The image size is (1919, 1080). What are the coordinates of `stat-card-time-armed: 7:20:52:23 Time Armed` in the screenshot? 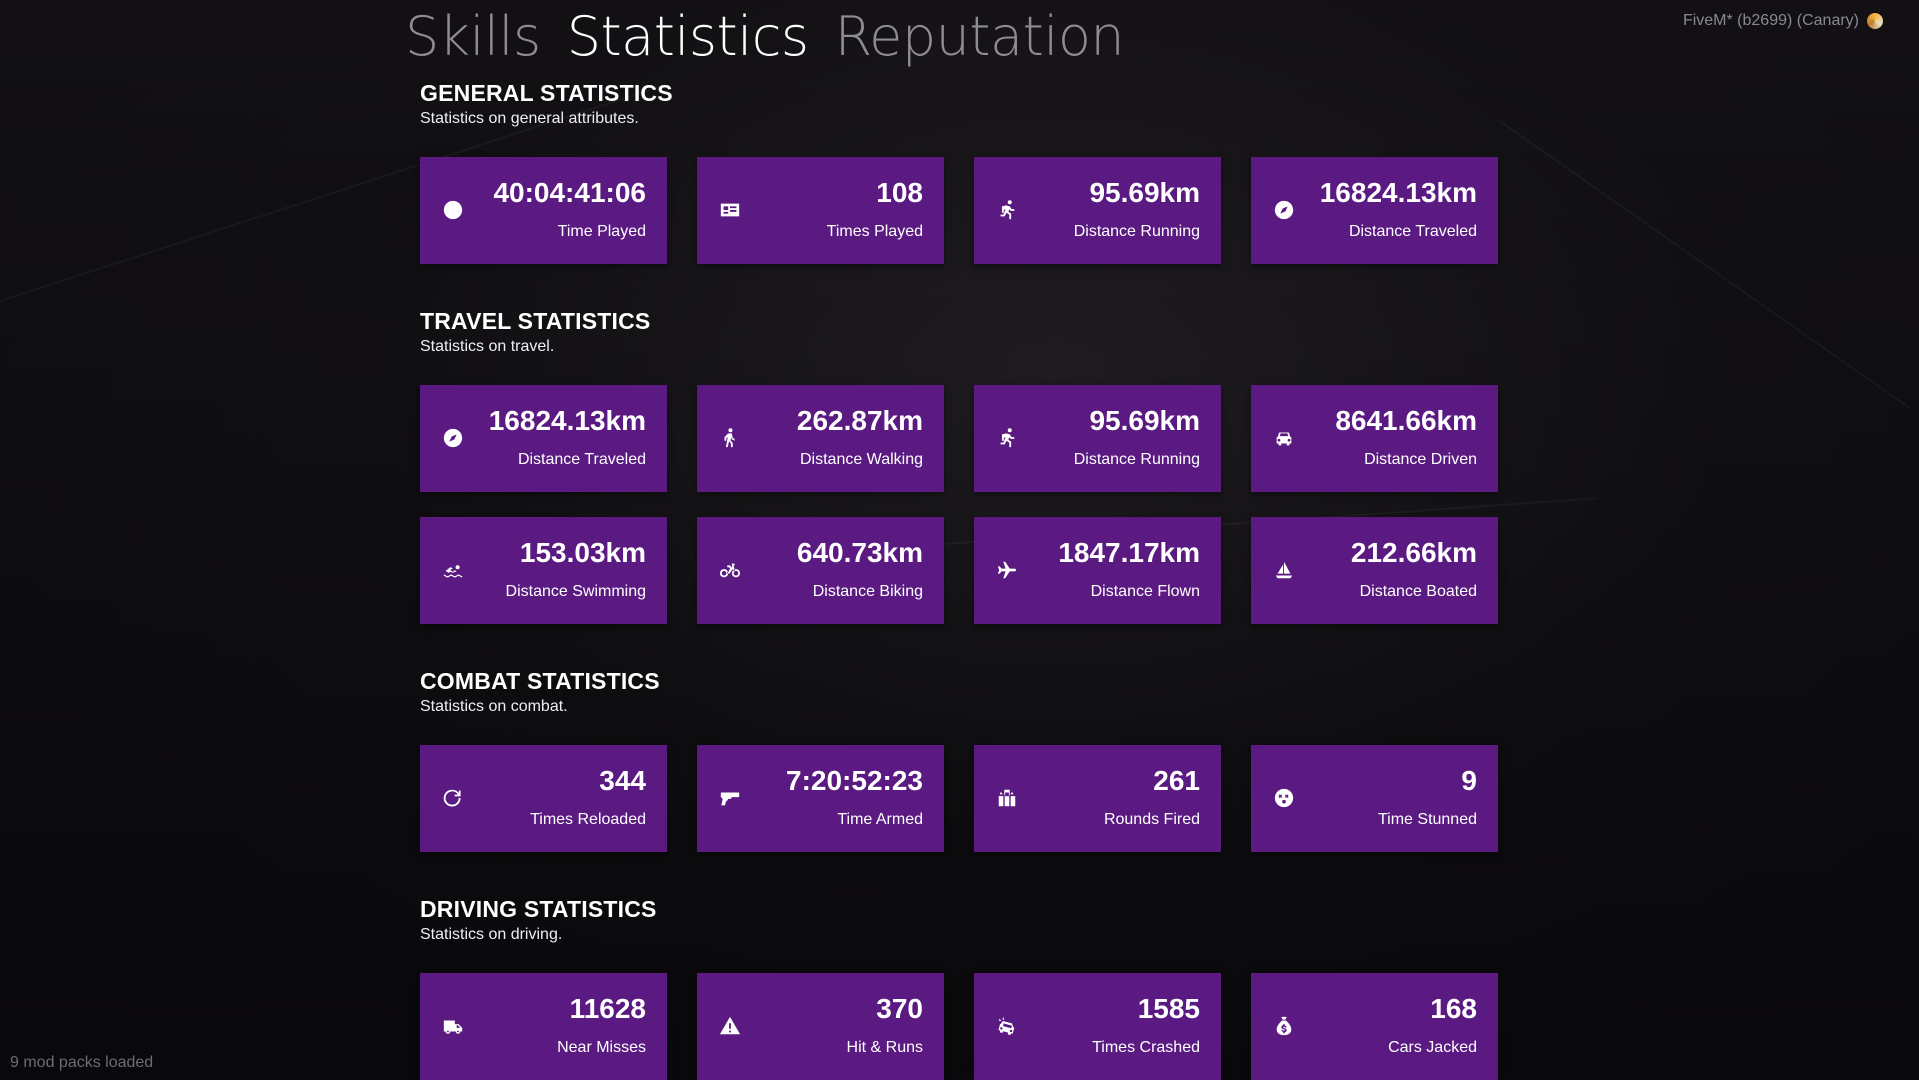 It's located at (820, 798).